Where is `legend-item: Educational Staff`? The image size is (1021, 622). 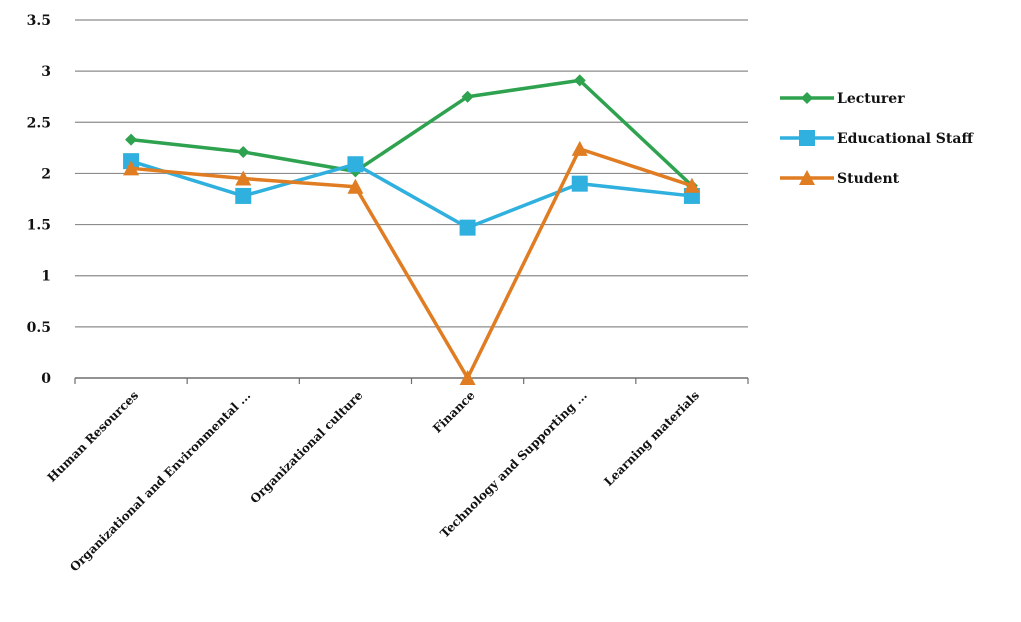 legend-item: Educational Staff is located at coordinates (877, 138).